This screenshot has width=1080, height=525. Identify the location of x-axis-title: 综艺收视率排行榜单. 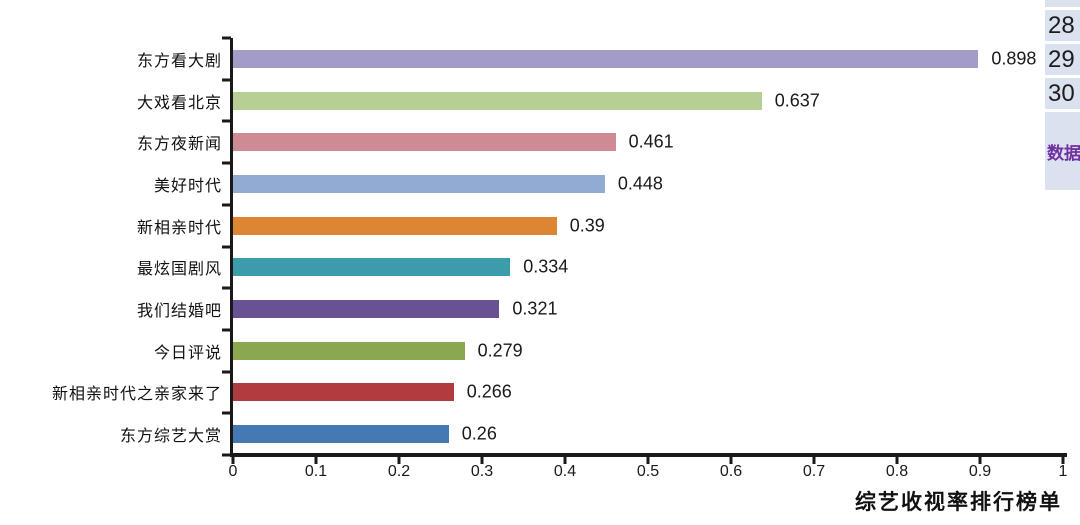
(958, 501).